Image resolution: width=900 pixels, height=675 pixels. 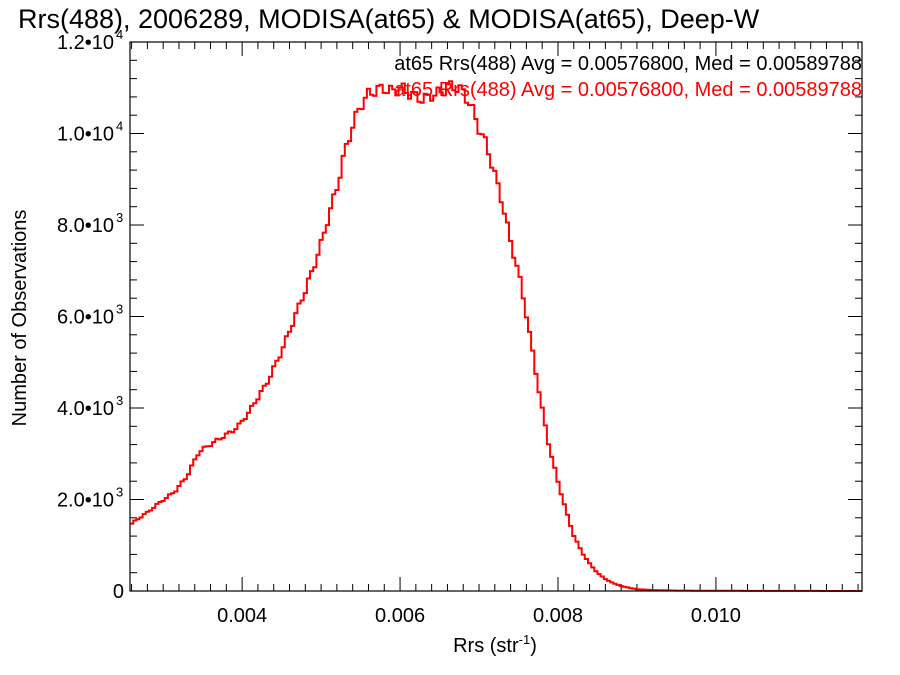 What do you see at coordinates (558, 616) in the screenshot?
I see `x-tick-label: 0.008` at bounding box center [558, 616].